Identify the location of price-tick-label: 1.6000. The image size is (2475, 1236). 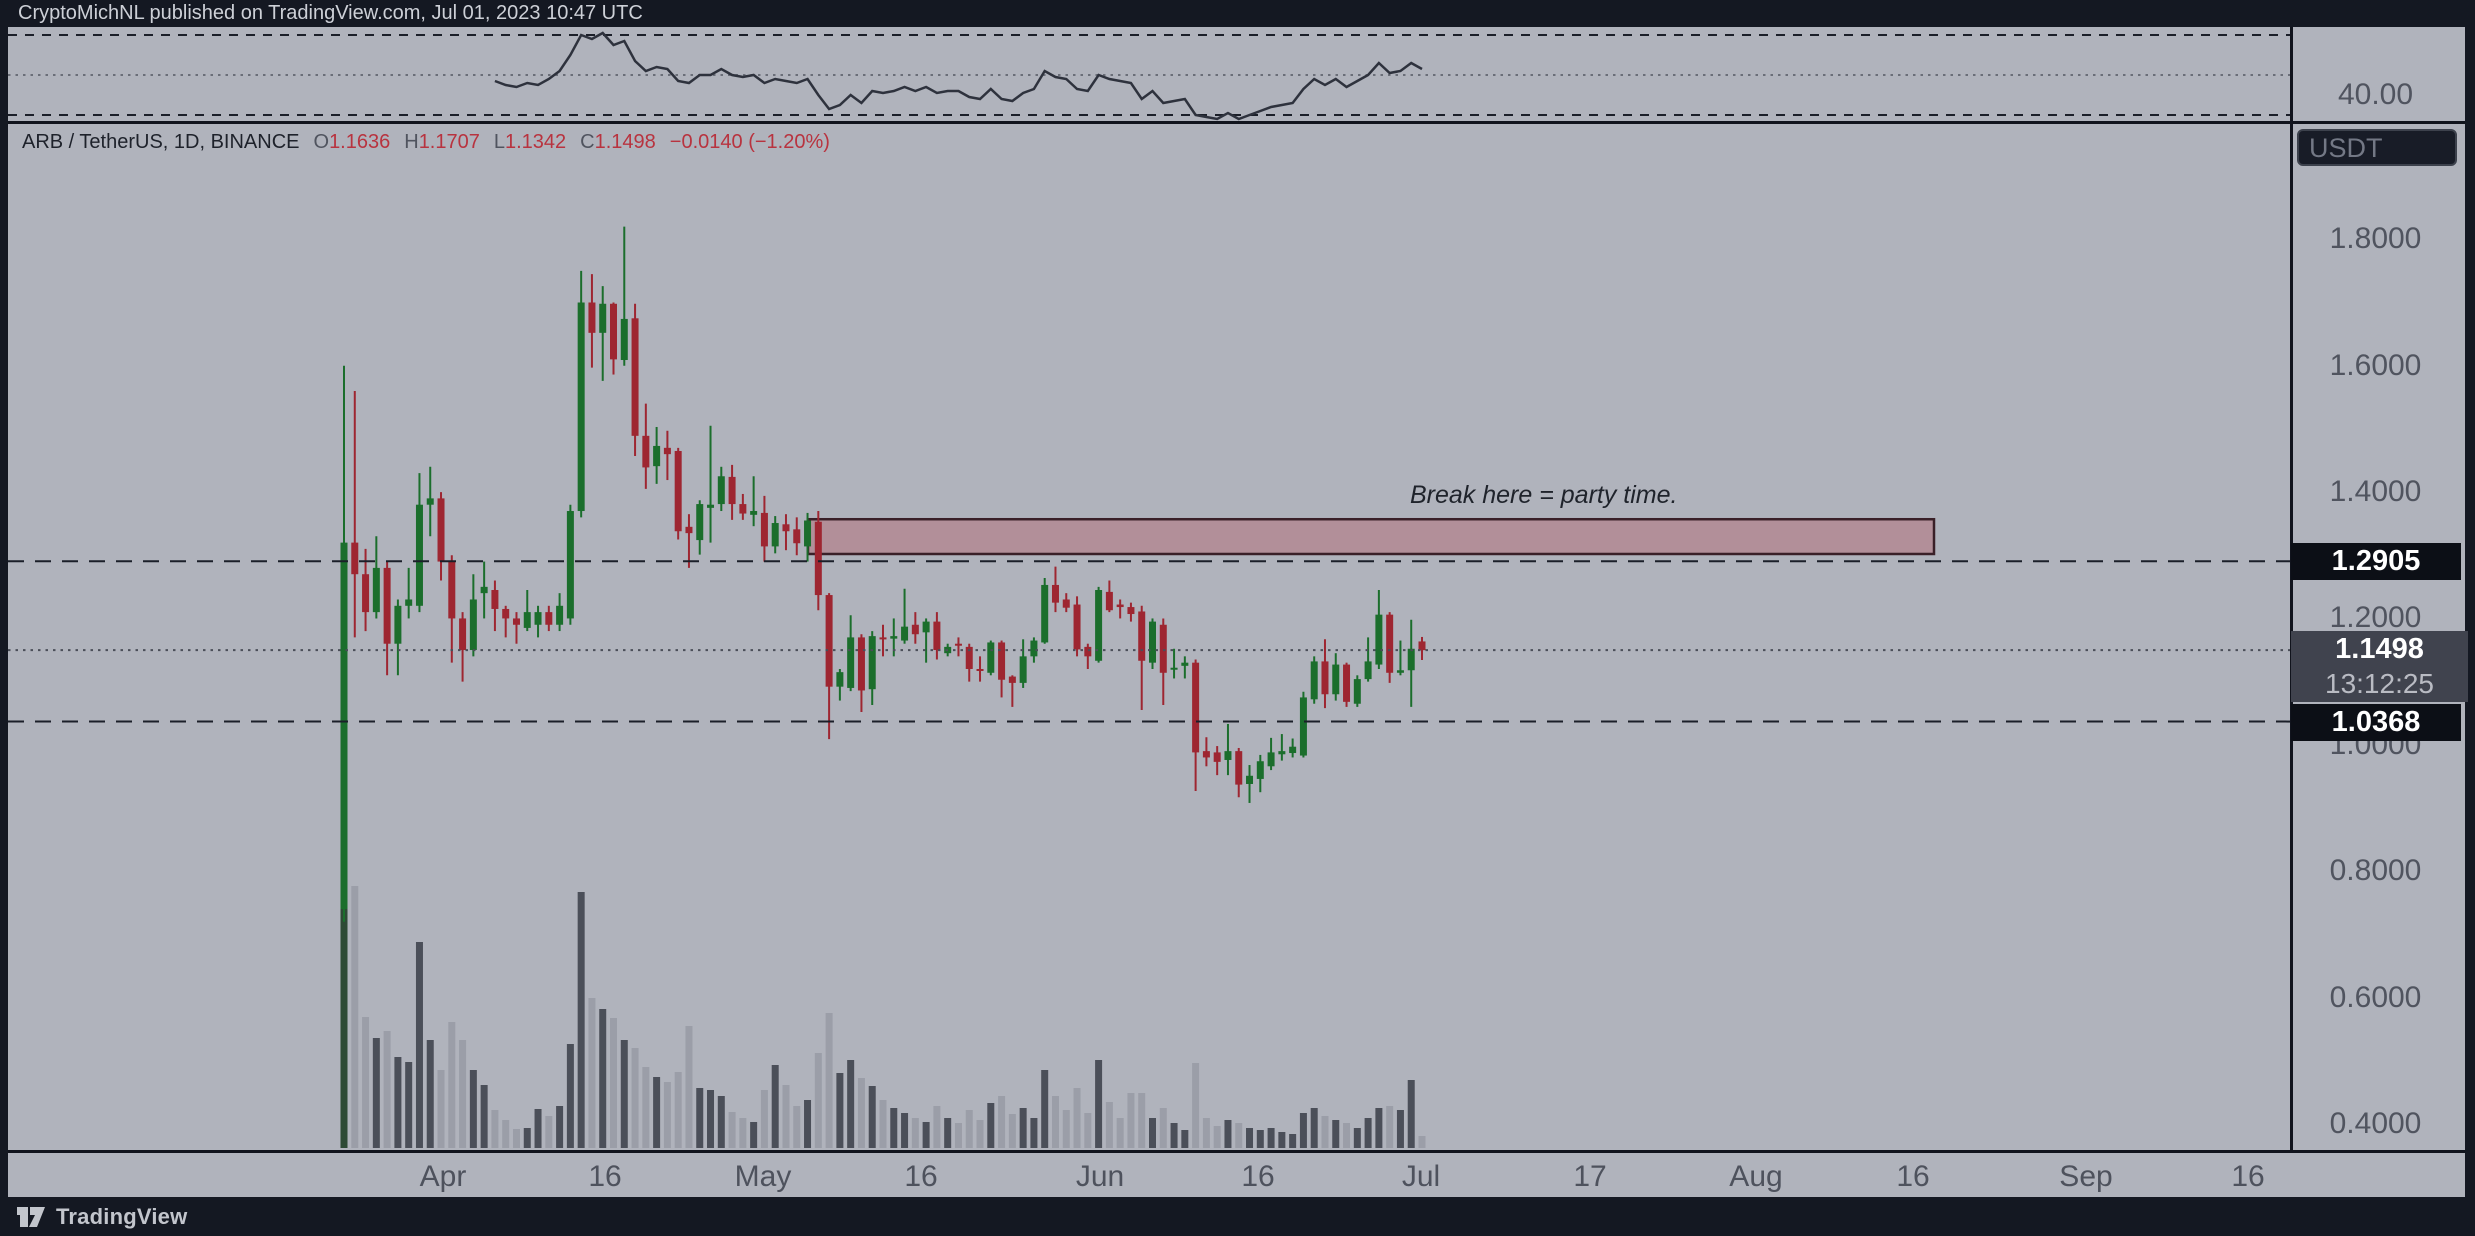
(2375, 365).